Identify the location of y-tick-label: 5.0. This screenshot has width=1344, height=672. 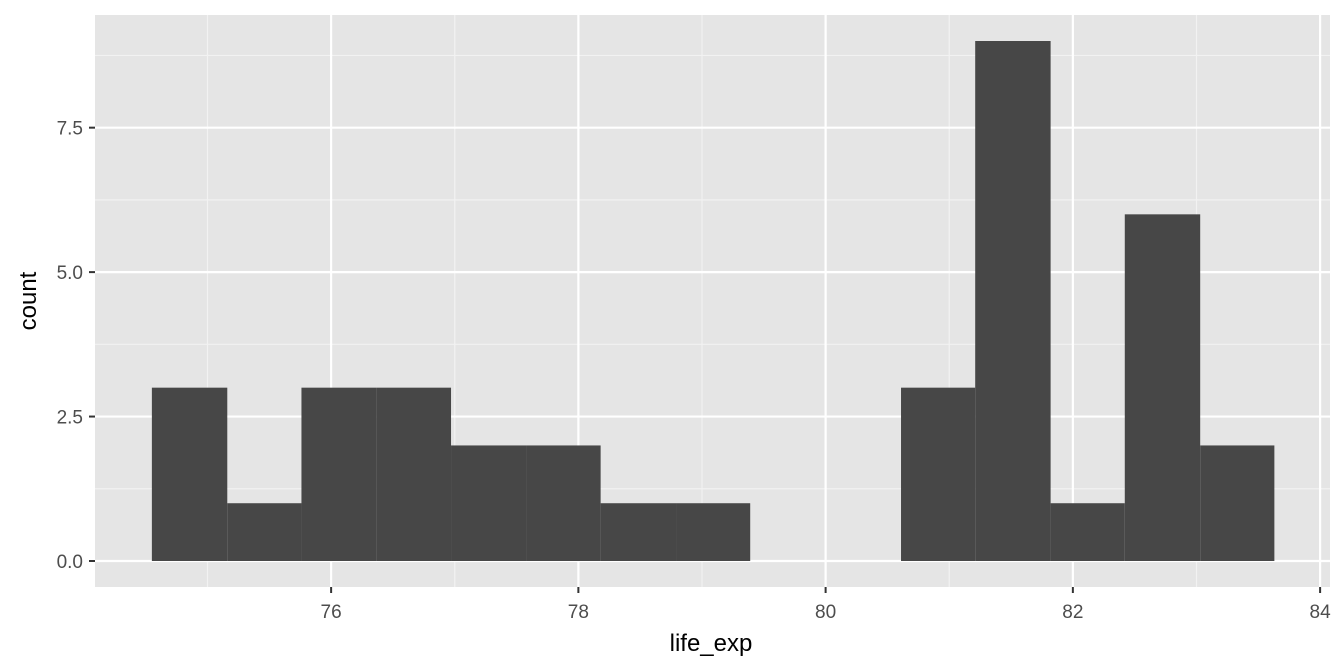
(70, 273).